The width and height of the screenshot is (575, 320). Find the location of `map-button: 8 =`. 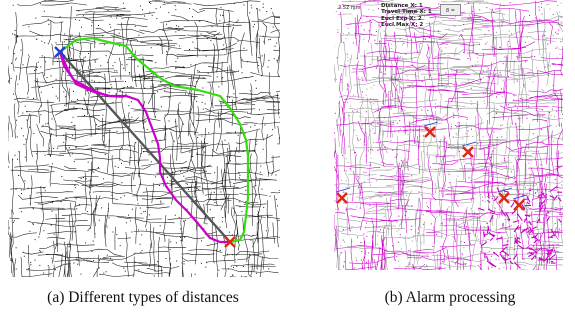

map-button: 8 = is located at coordinates (450, 10).